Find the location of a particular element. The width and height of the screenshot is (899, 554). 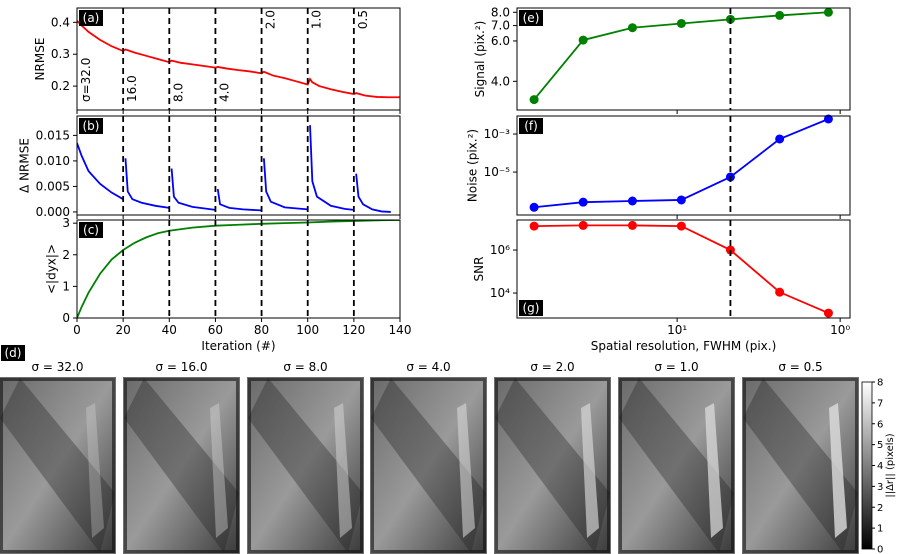

y-axis-label: Signal (pix.²) is located at coordinates (480, 59).